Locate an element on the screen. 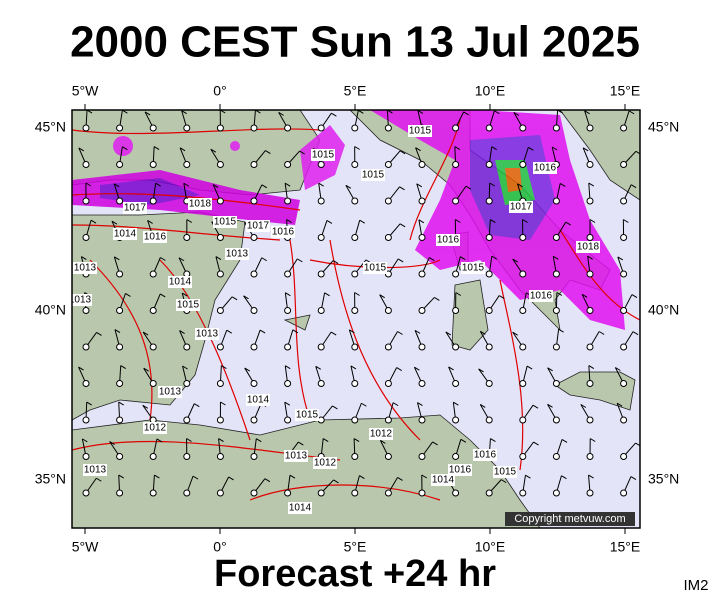 This screenshot has height=605, width=711. lon-label-top: 5°W is located at coordinates (85, 91).